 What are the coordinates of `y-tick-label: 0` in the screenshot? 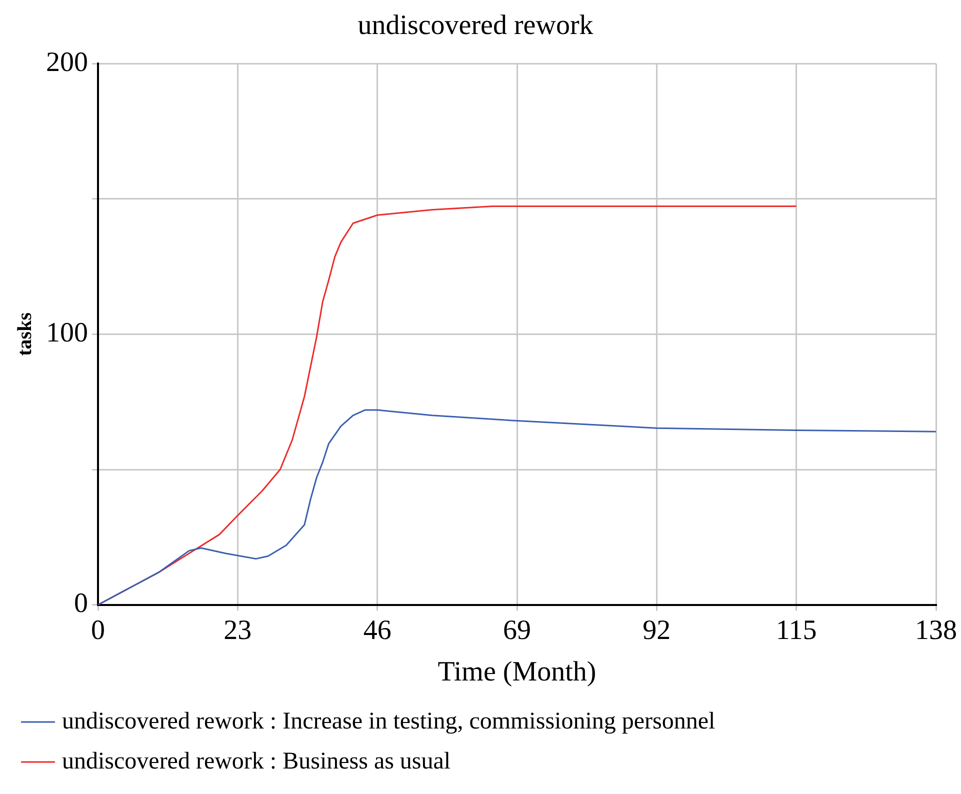 It's located at (81, 604).